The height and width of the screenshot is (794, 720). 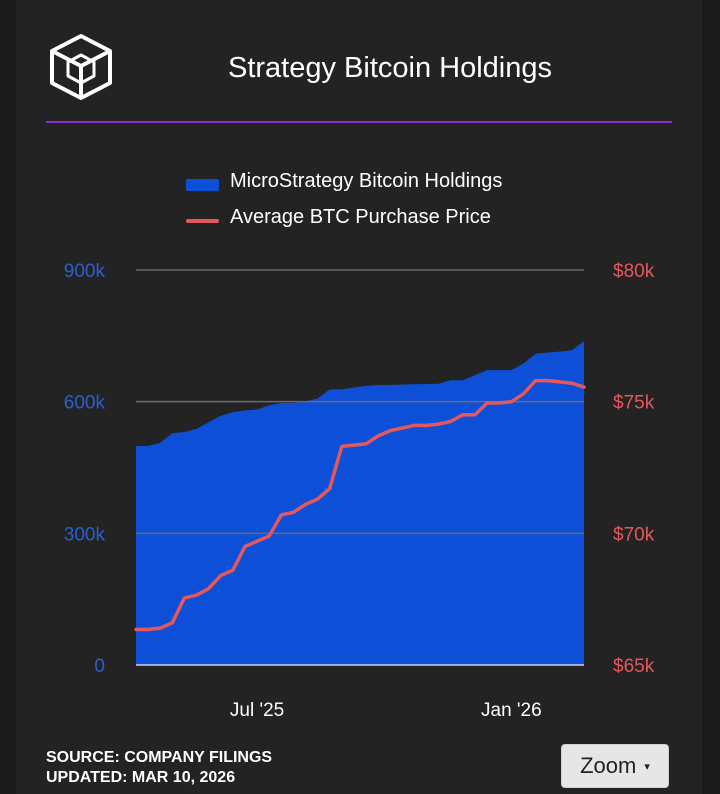 I want to click on right-axis-tick-label: $70k, so click(x=634, y=534).